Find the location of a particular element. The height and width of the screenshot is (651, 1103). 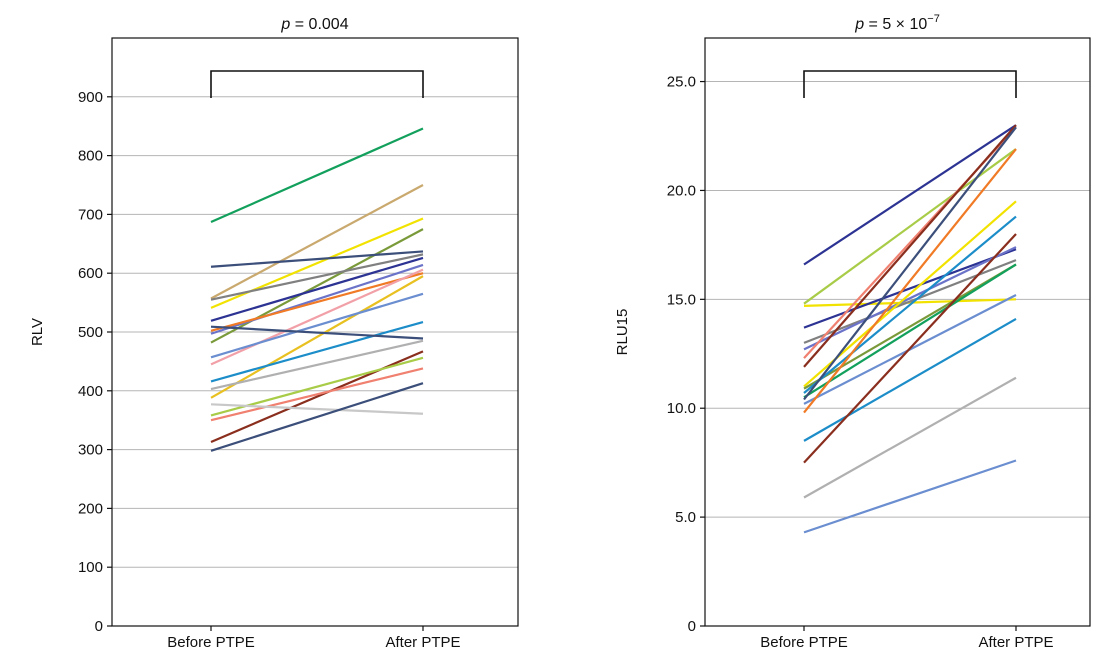

title-exponent: −7 is located at coordinates (933, 19).